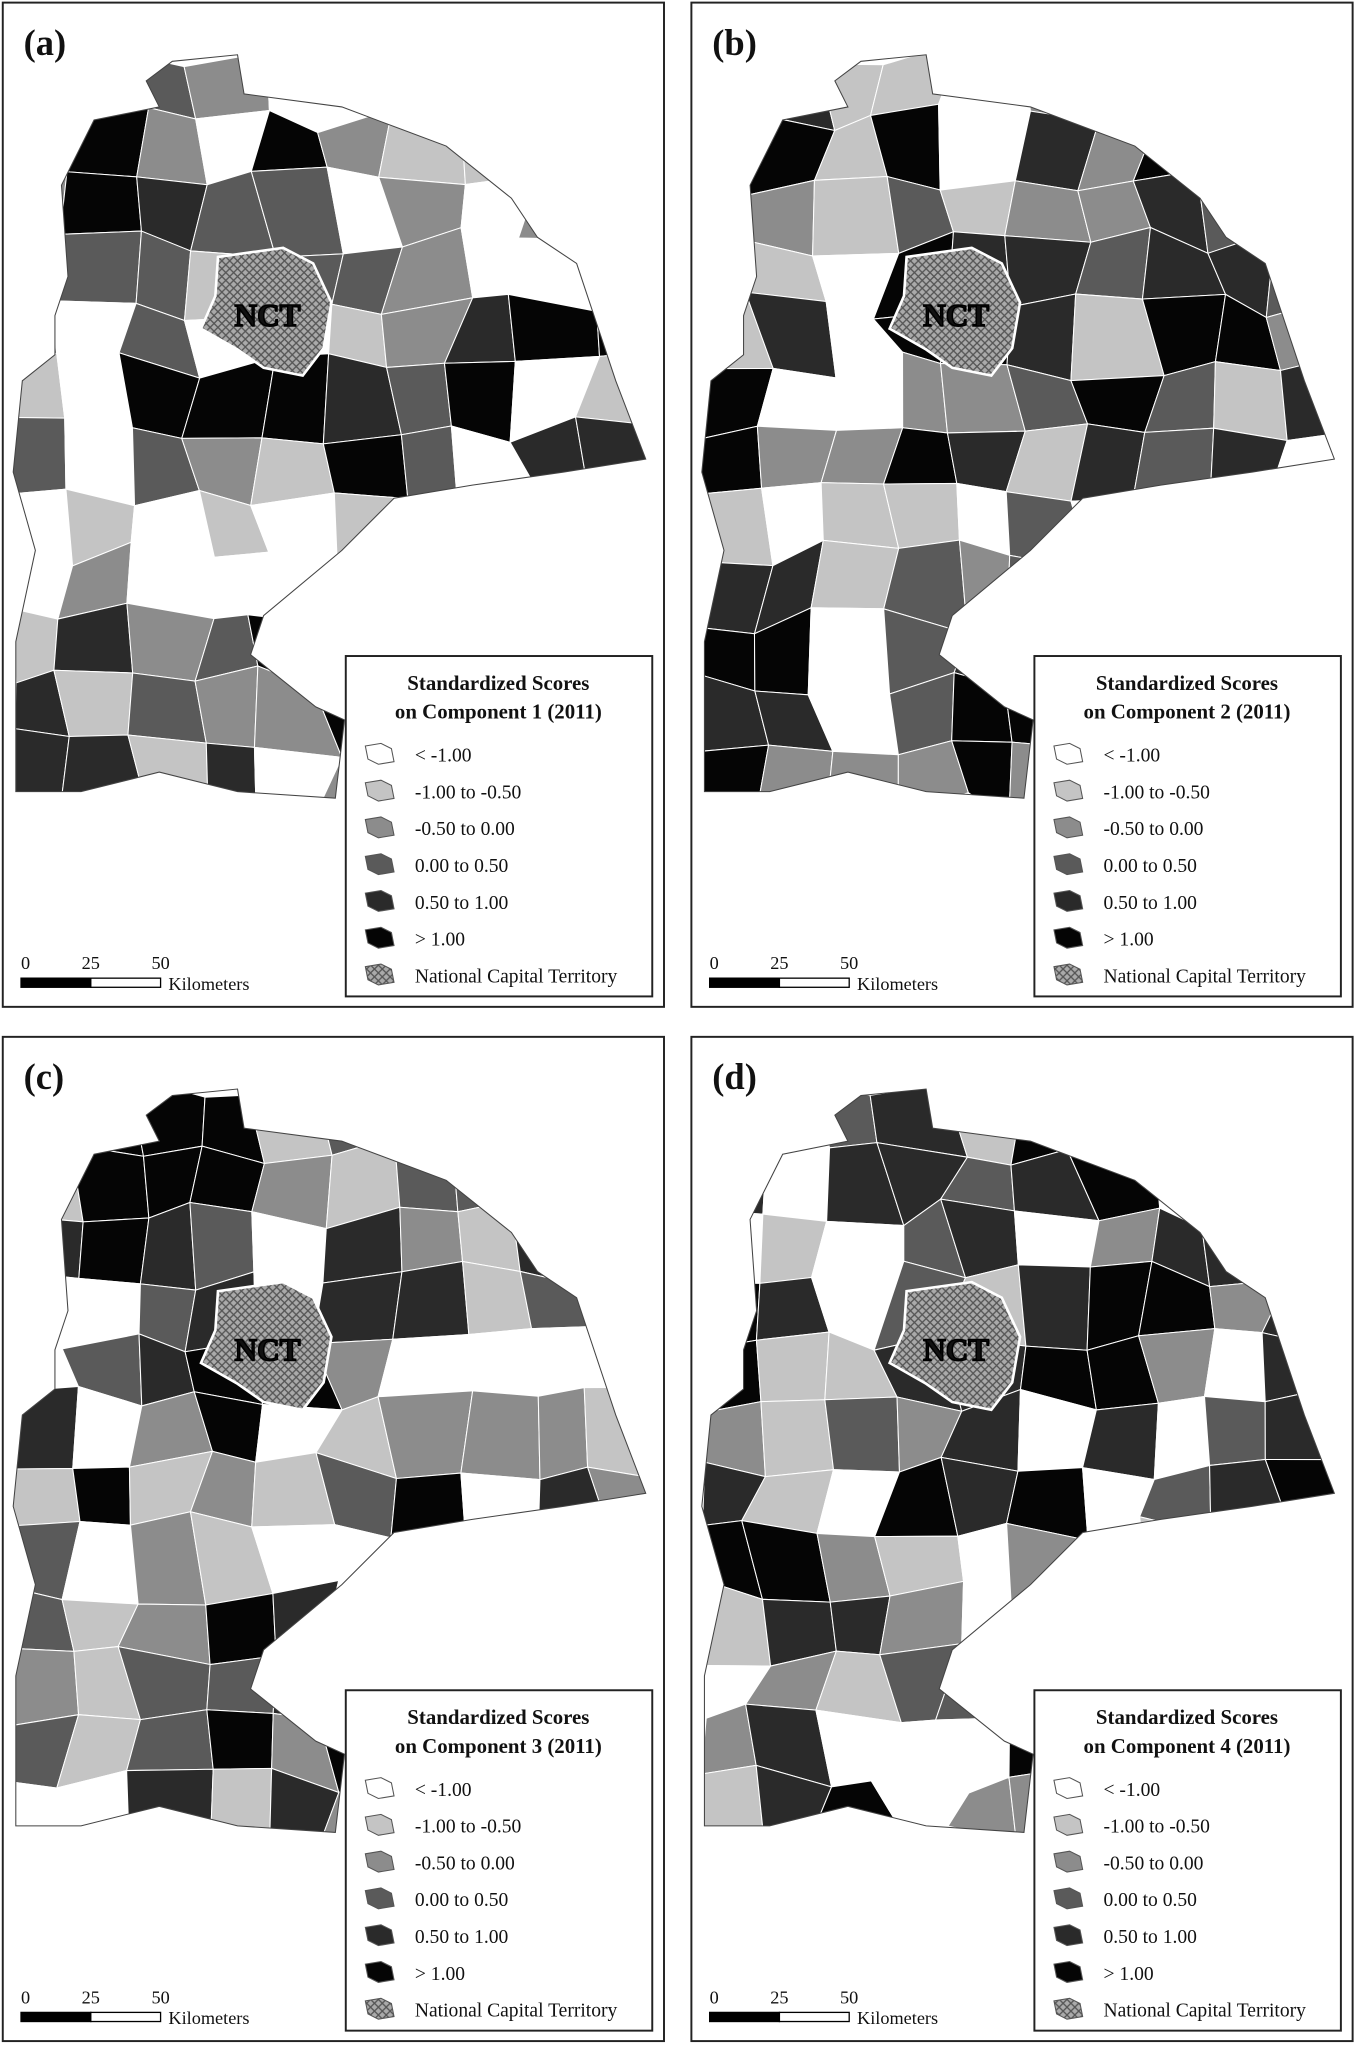  What do you see at coordinates (734, 42) in the screenshot?
I see `panel-label: (b)` at bounding box center [734, 42].